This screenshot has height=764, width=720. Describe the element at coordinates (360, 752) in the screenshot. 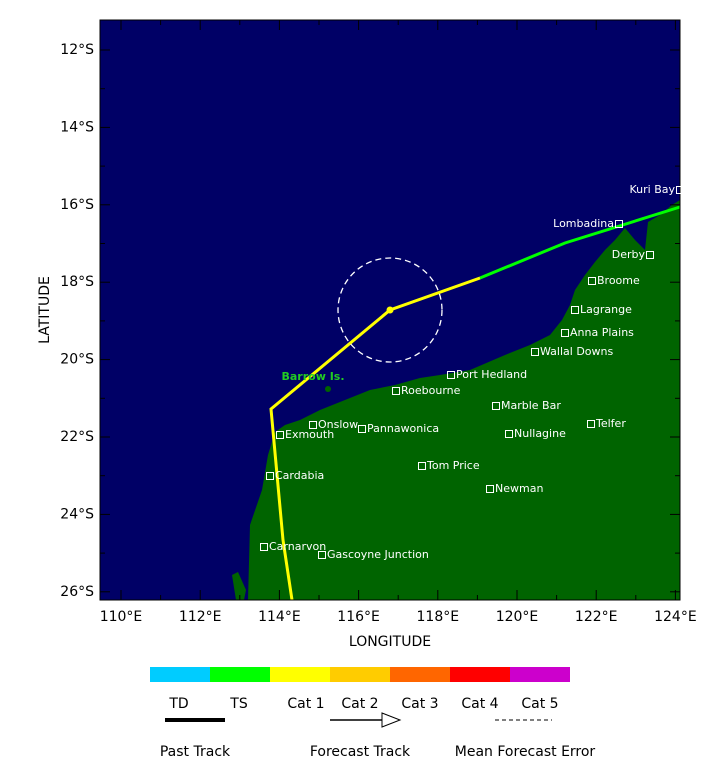

I see `legend-track-label: Forecast Track` at that location.